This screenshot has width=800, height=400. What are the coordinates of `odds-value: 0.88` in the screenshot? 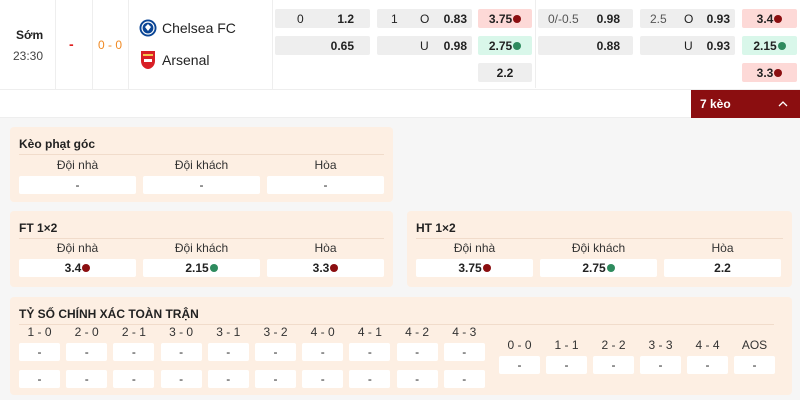 It's located at (608, 45).